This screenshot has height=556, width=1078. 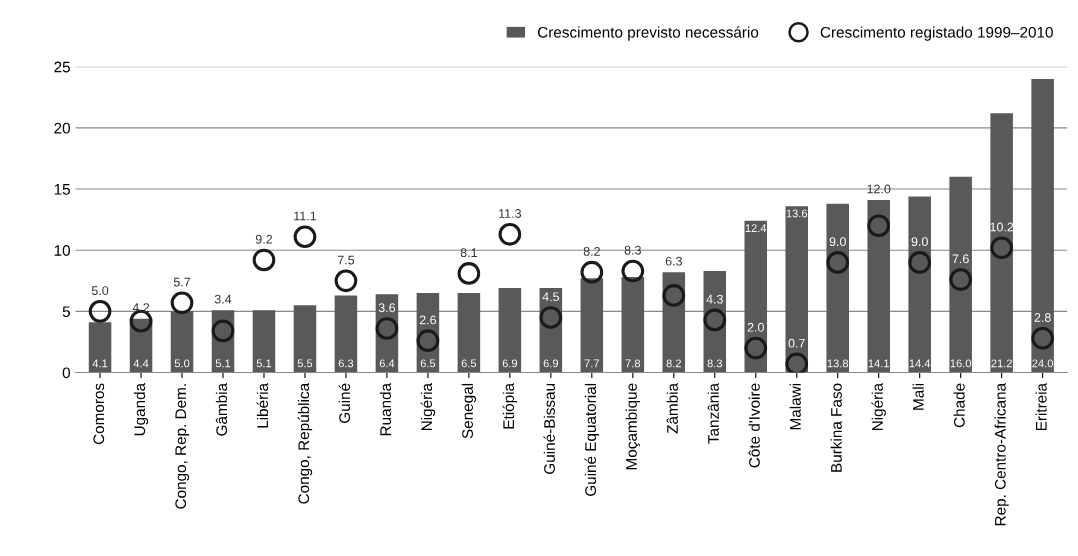 I want to click on data-label: 4.4, so click(x=141, y=363).